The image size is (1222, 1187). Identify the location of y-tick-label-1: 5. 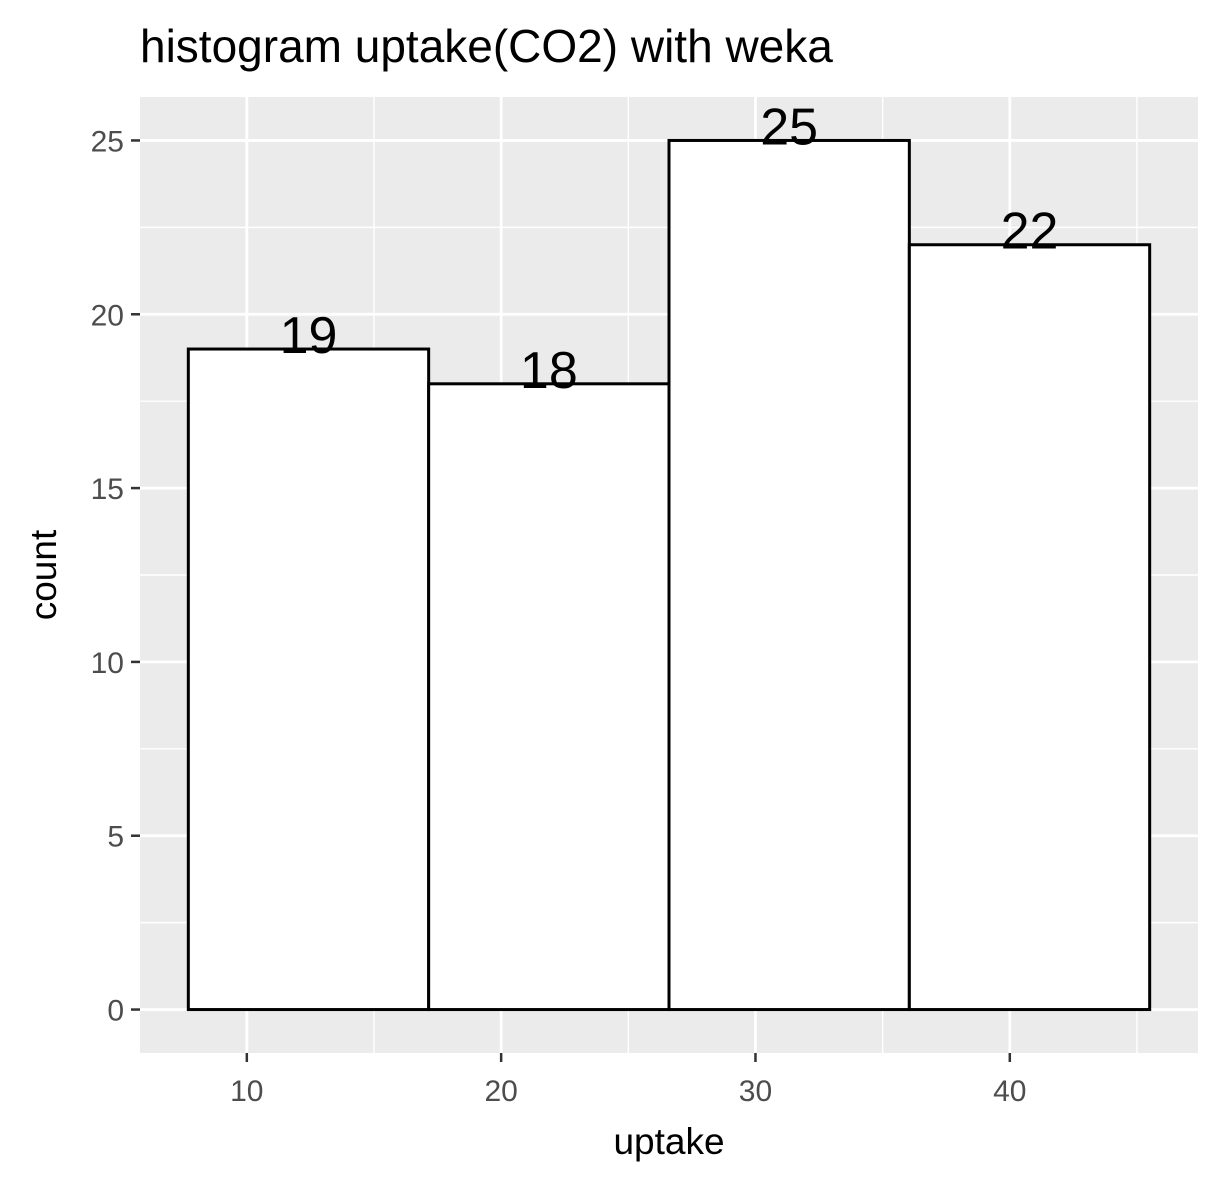
(115, 837).